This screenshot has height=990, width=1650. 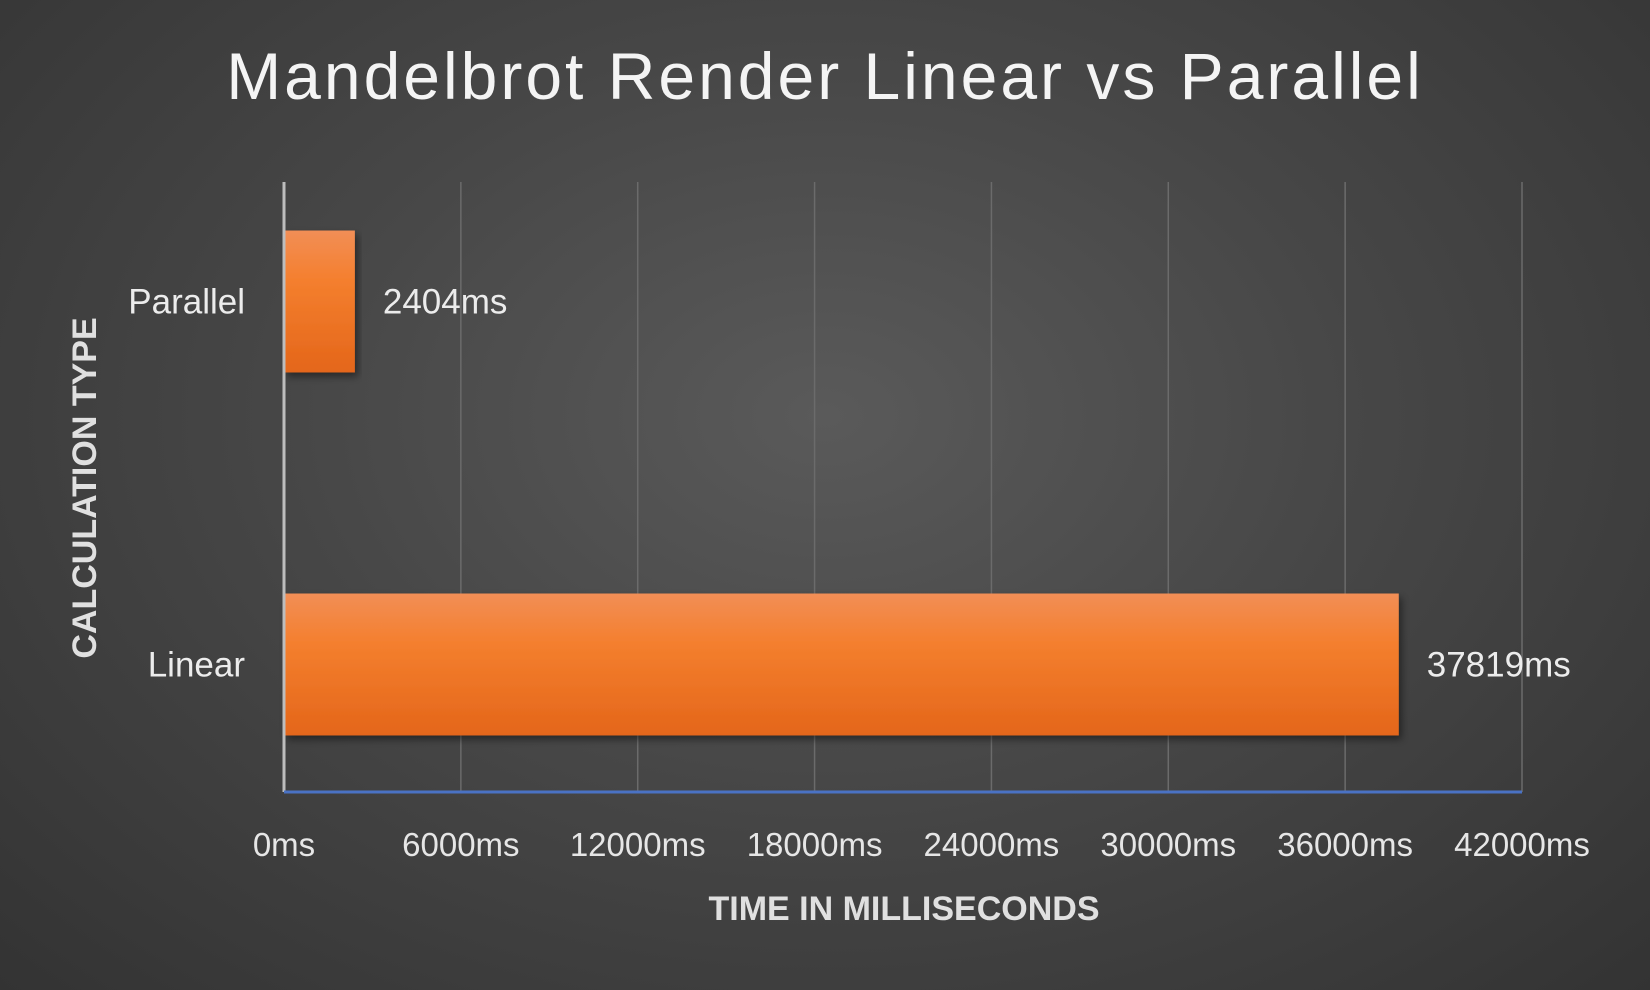 What do you see at coordinates (460, 844) in the screenshot?
I see `x-tick-label: 6000ms` at bounding box center [460, 844].